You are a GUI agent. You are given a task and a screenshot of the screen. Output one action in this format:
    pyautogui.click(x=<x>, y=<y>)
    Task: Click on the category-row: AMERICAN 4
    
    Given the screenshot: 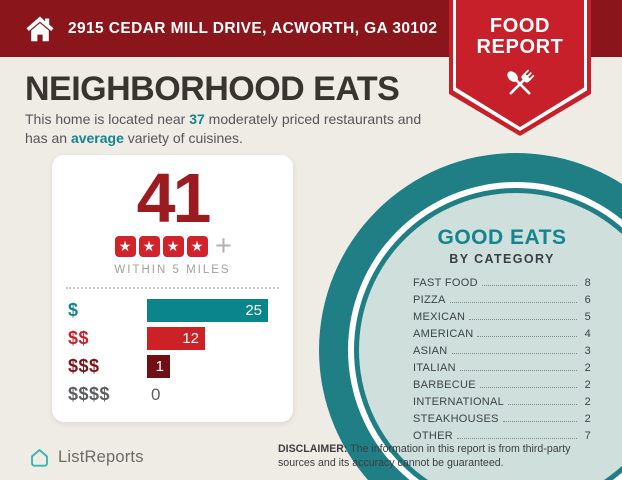 What is the action you would take?
    pyautogui.click(x=502, y=336)
    